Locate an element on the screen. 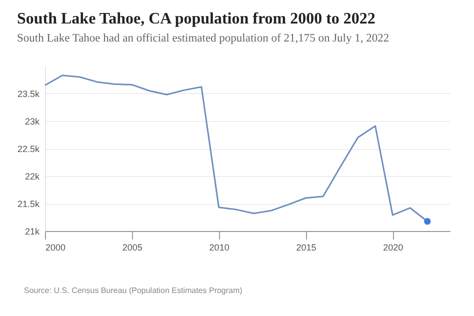 This screenshot has width=474, height=316. y-tick-label: 23.5k is located at coordinates (28, 94).